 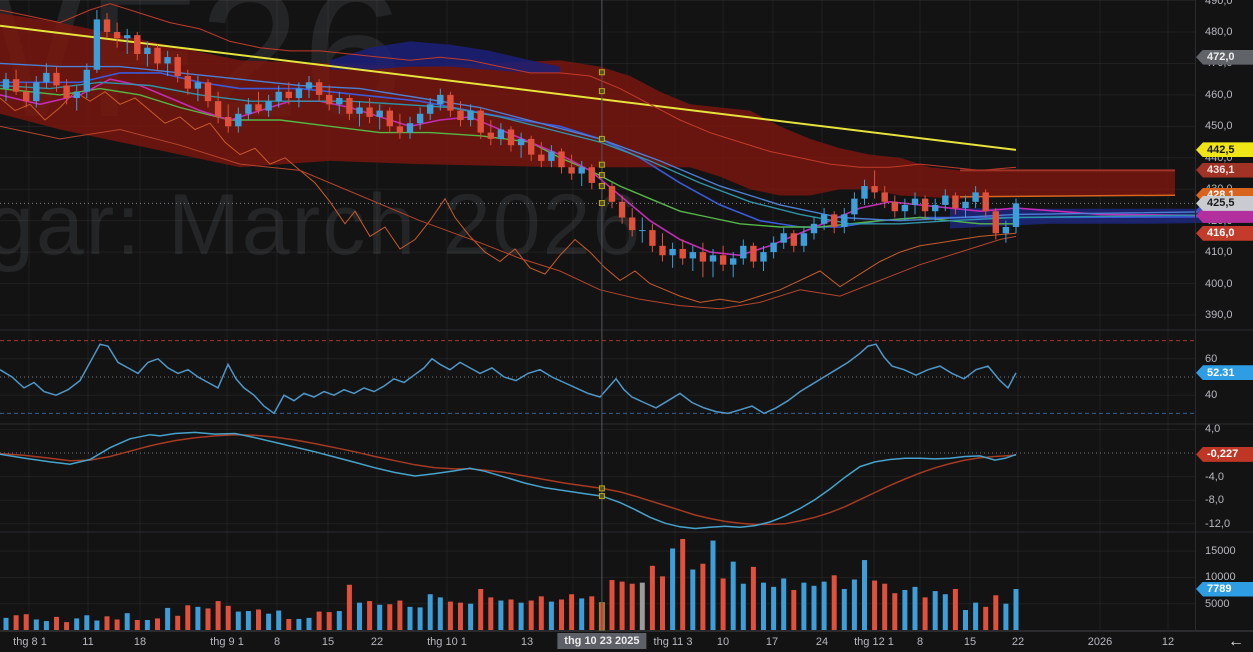 I want to click on time-tick-label: 17, so click(x=772, y=642).